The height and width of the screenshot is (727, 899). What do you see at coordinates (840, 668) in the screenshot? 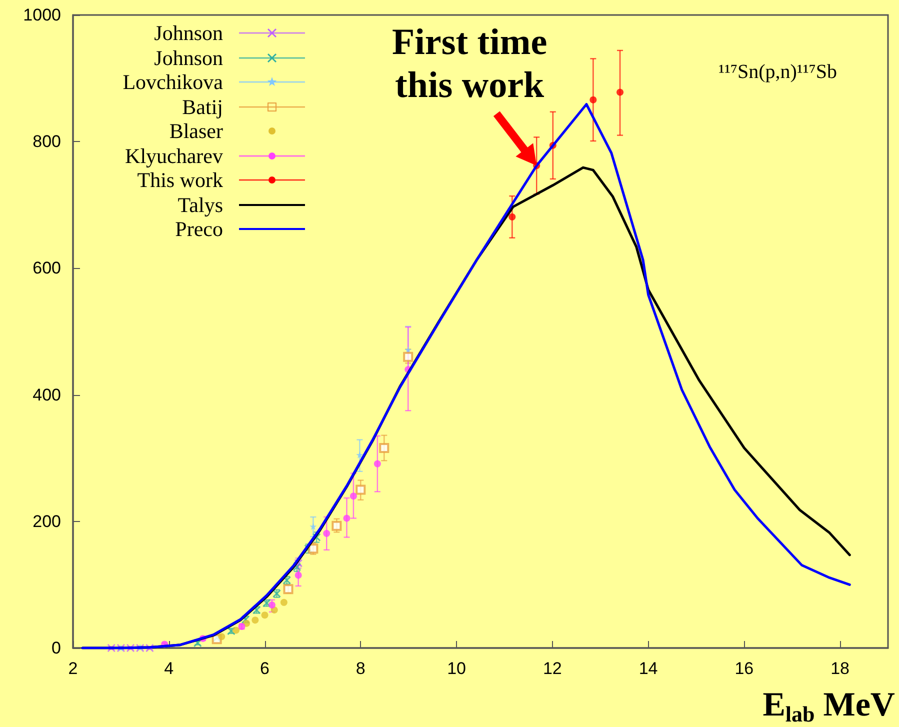
I see `x-tick-label: 18` at bounding box center [840, 668].